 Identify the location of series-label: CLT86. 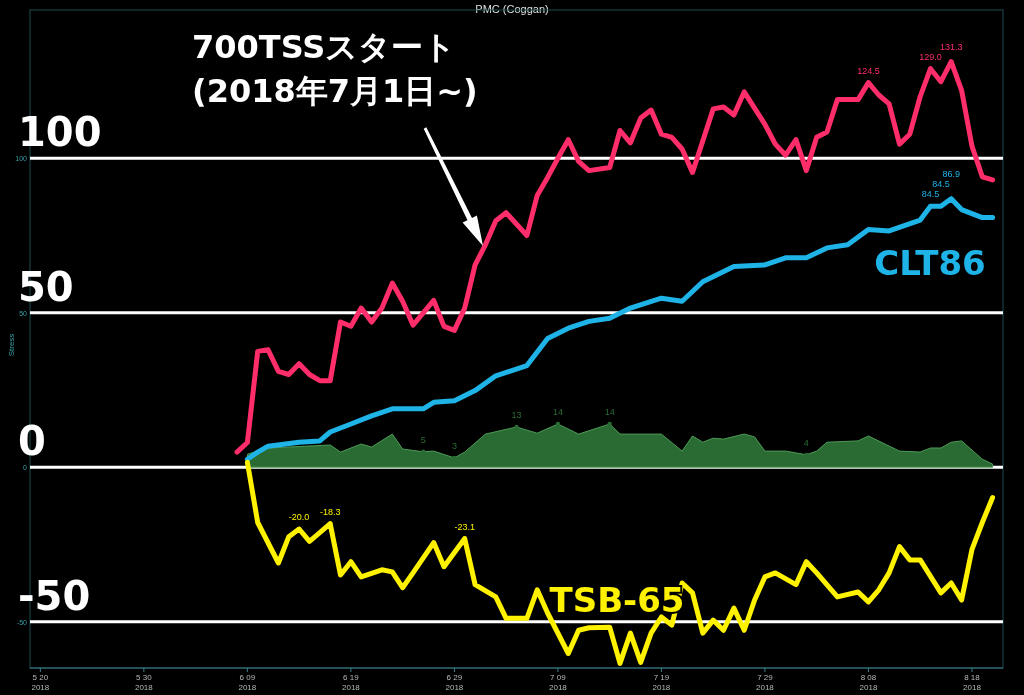
(930, 263).